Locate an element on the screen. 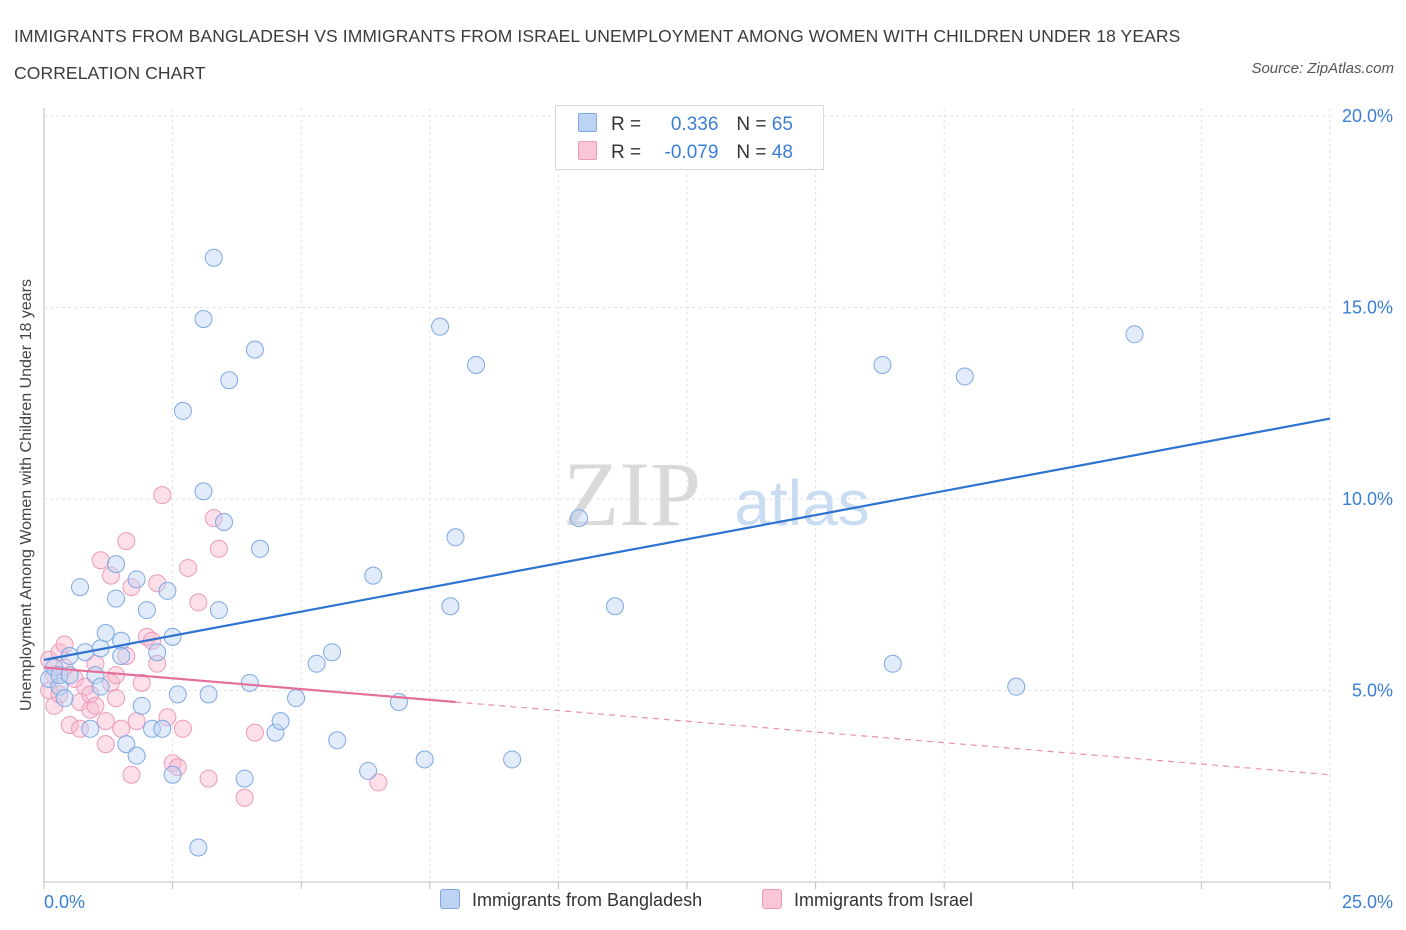 The height and width of the screenshot is (930, 1406). y-tick-label: 20.0% is located at coordinates (1367, 116).